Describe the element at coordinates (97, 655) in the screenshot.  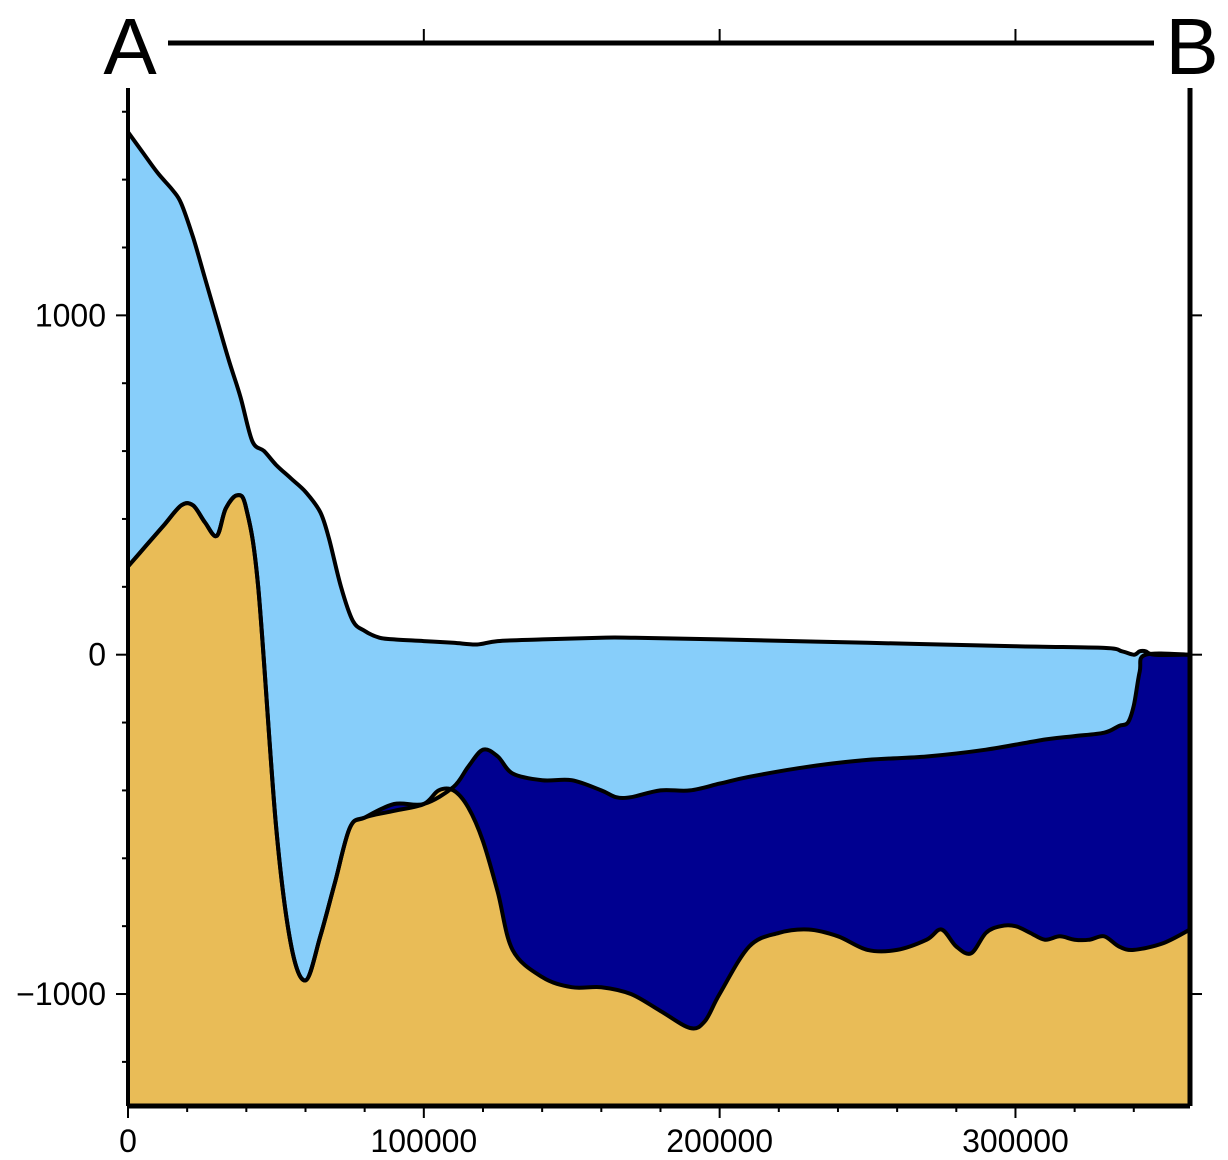
I see `y-tick-label: 0` at that location.